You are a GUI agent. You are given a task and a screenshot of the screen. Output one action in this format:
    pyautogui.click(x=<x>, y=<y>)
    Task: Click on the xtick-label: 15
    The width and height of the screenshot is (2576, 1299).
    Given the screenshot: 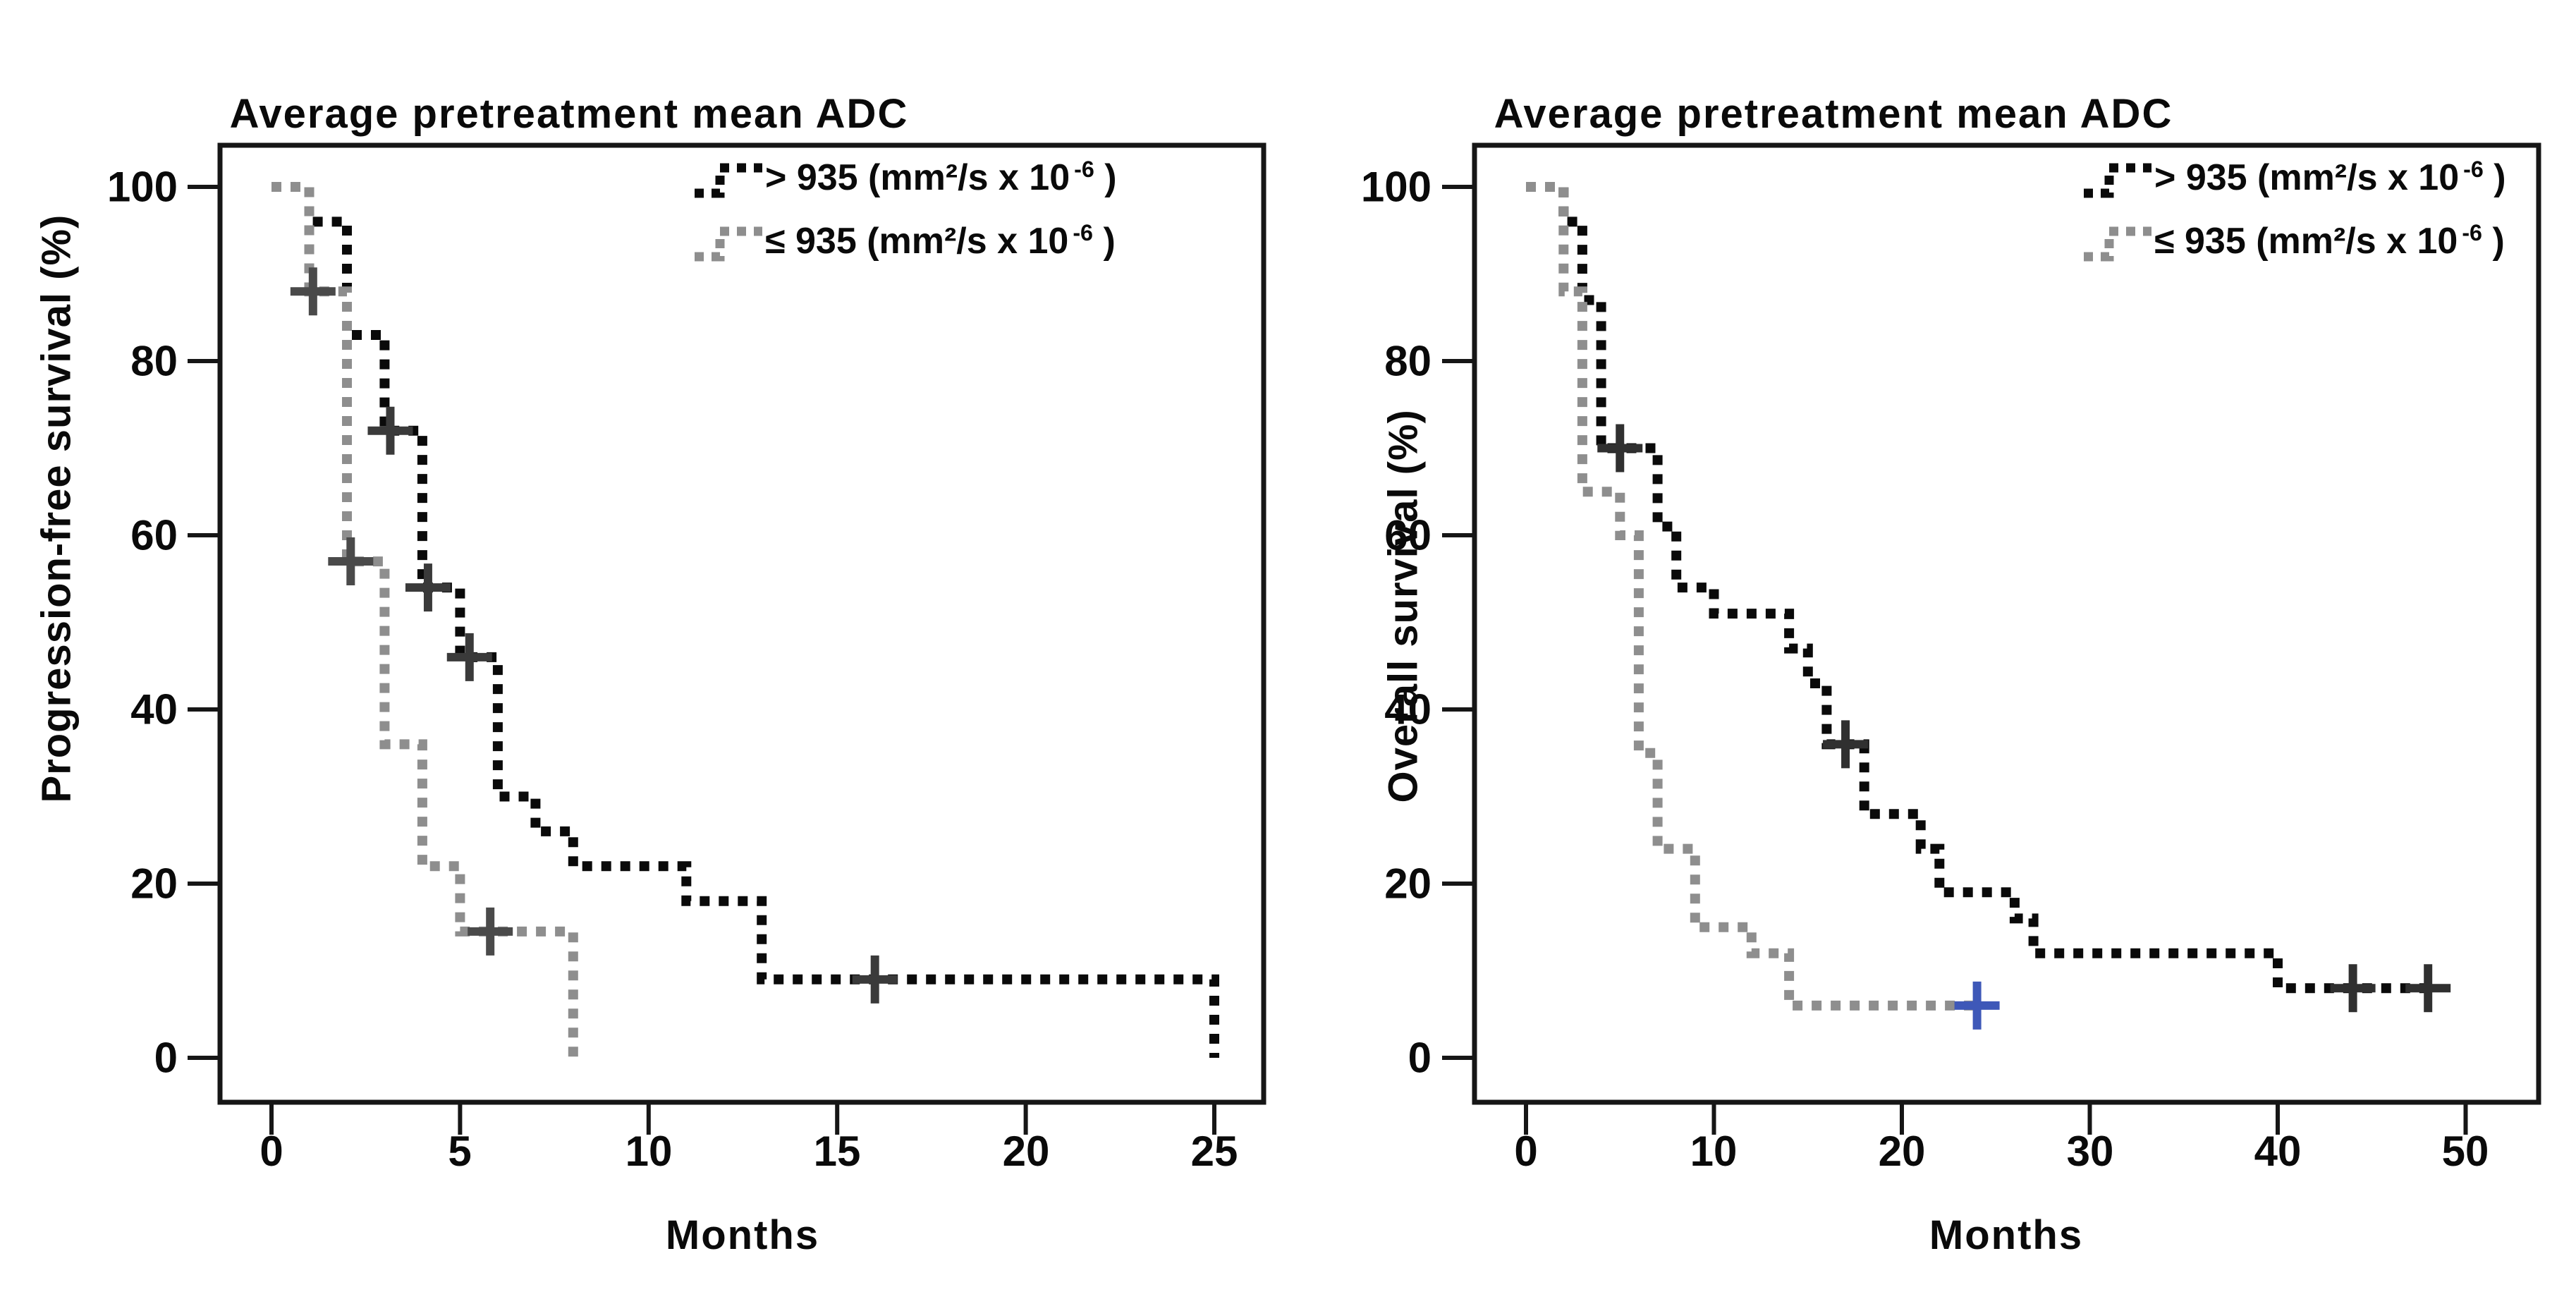 What is the action you would take?
    pyautogui.click(x=837, y=1151)
    